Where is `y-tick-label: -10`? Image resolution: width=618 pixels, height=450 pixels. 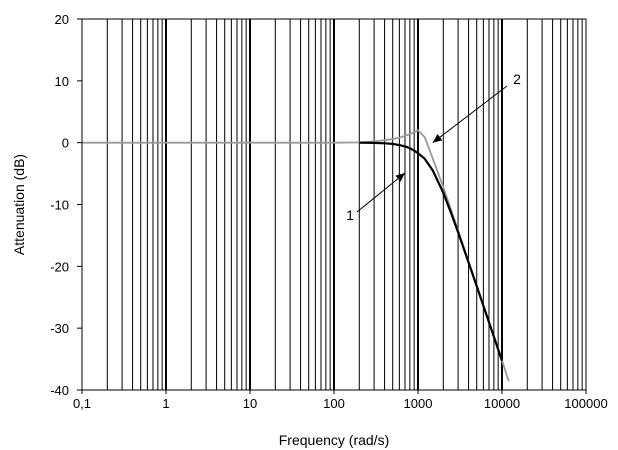
y-tick-label: -10 is located at coordinates (59, 205).